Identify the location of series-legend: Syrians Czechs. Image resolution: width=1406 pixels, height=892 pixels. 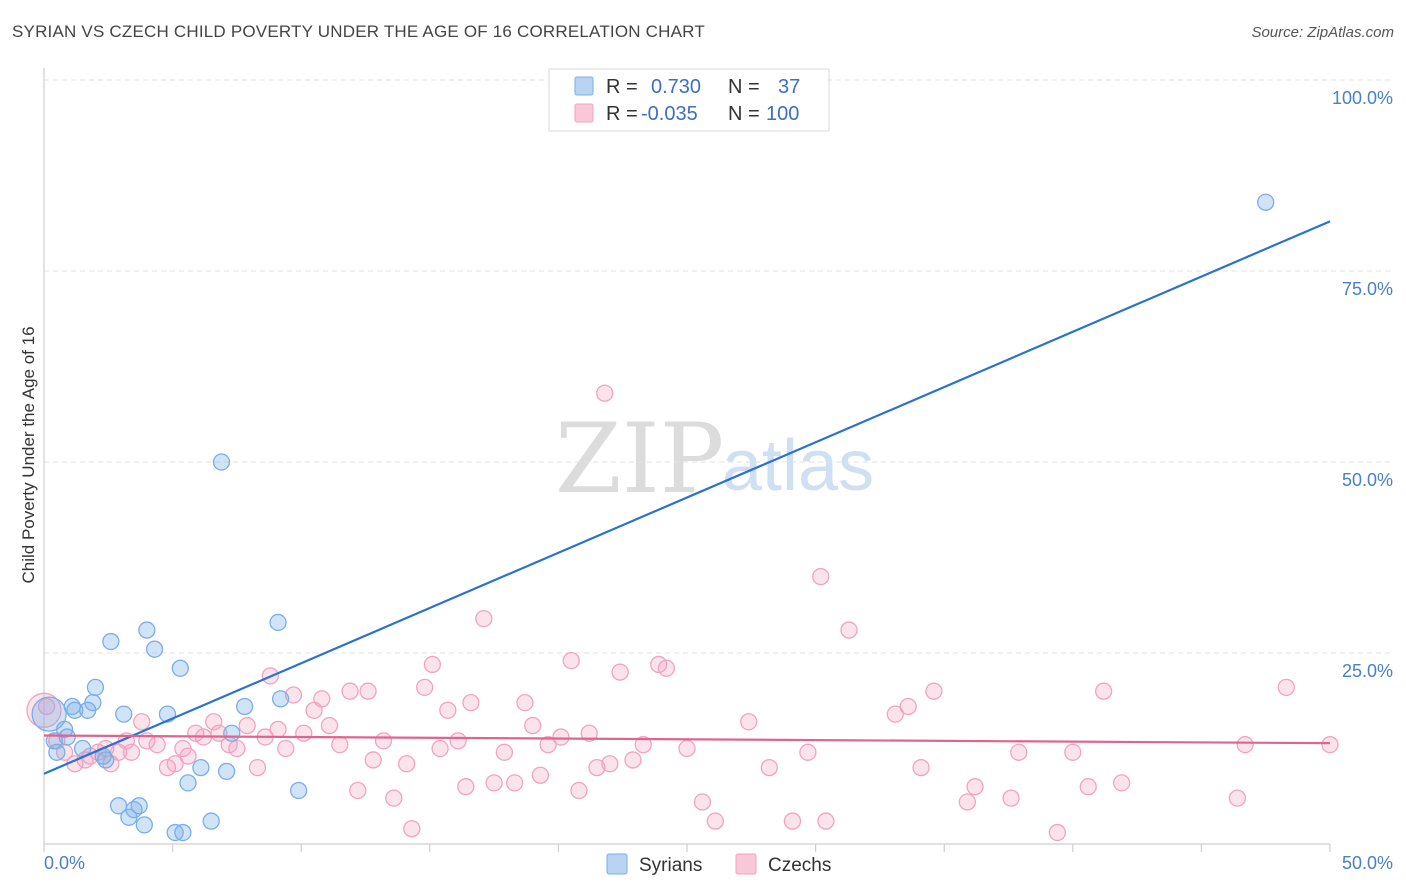
(718, 864).